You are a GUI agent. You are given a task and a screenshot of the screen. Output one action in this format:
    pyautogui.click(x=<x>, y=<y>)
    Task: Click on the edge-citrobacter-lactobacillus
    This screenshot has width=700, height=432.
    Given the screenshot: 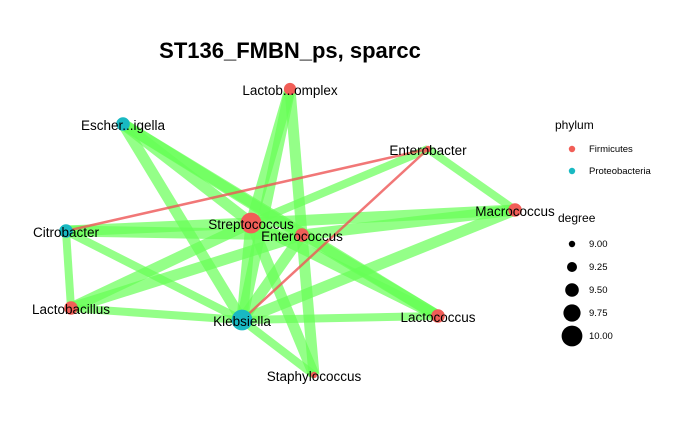 What is the action you would take?
    pyautogui.click(x=68, y=269)
    